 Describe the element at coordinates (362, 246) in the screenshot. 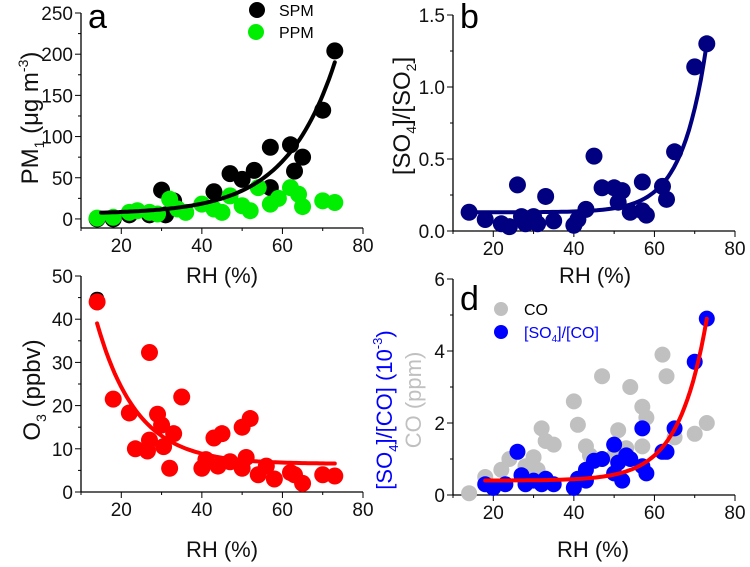

I see `panel-a-x-tick-label: 80` at that location.